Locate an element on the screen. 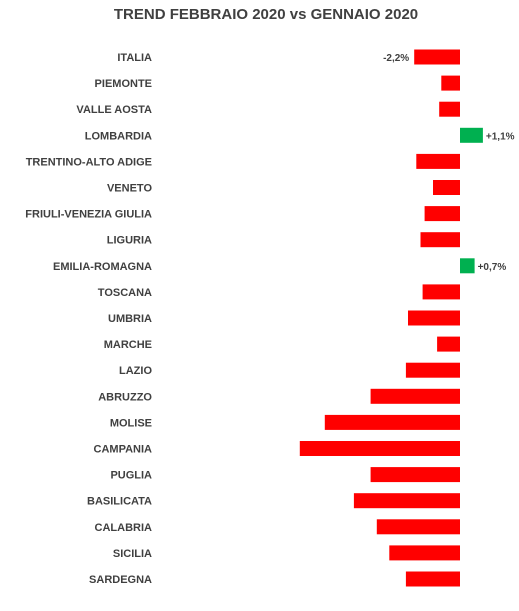  category-label: TRENTINO-ALTO ADIGE is located at coordinates (89, 162).